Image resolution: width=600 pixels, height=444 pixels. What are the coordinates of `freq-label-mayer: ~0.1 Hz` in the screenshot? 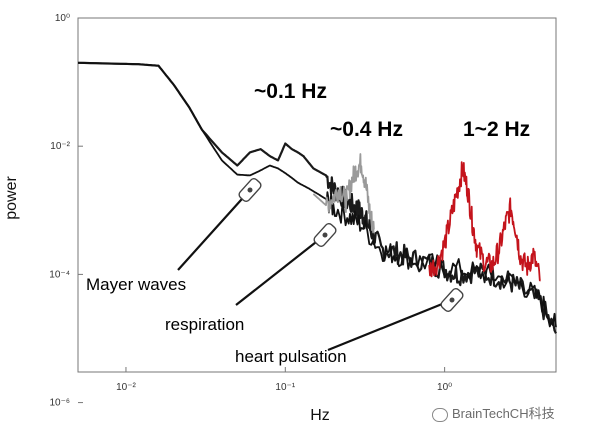 It's located at (290, 91).